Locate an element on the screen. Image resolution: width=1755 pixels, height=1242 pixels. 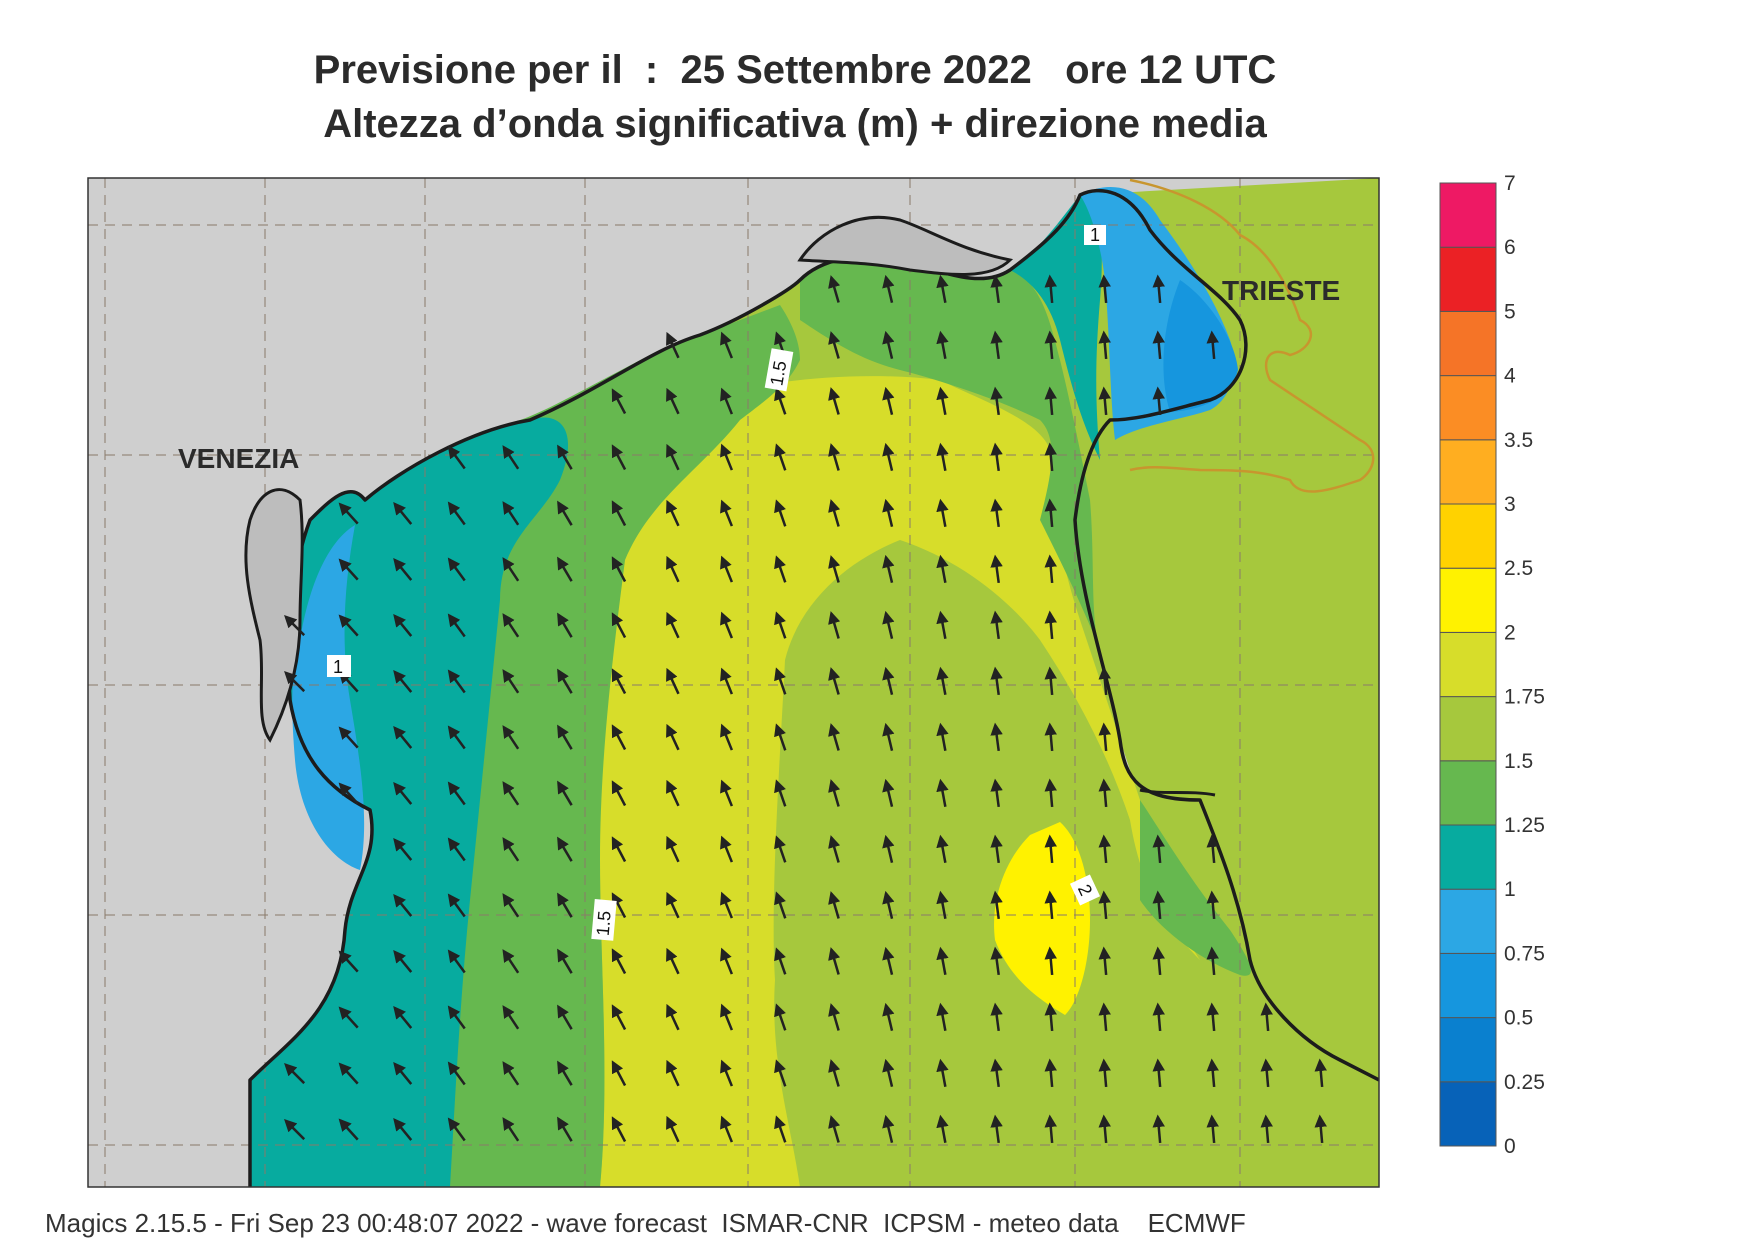
contour-label-1.5-north: 1.5 is located at coordinates (779, 370).